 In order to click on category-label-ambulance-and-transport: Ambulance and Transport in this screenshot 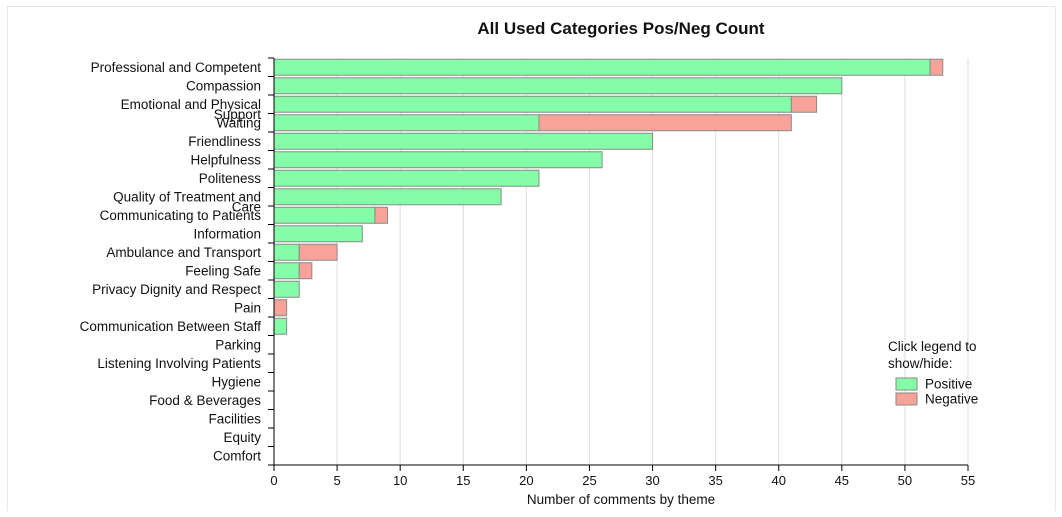, I will do `click(183, 252)`.